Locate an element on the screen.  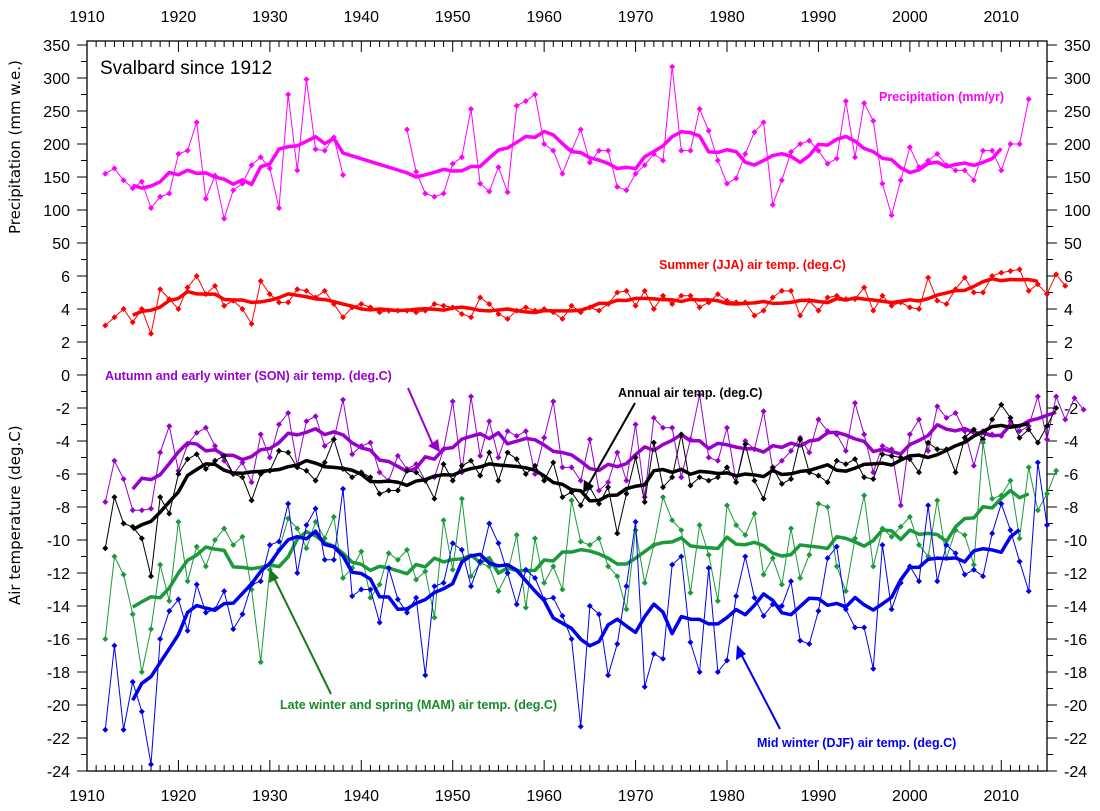
x-tick-label-bottom: 1970 is located at coordinates (636, 796).